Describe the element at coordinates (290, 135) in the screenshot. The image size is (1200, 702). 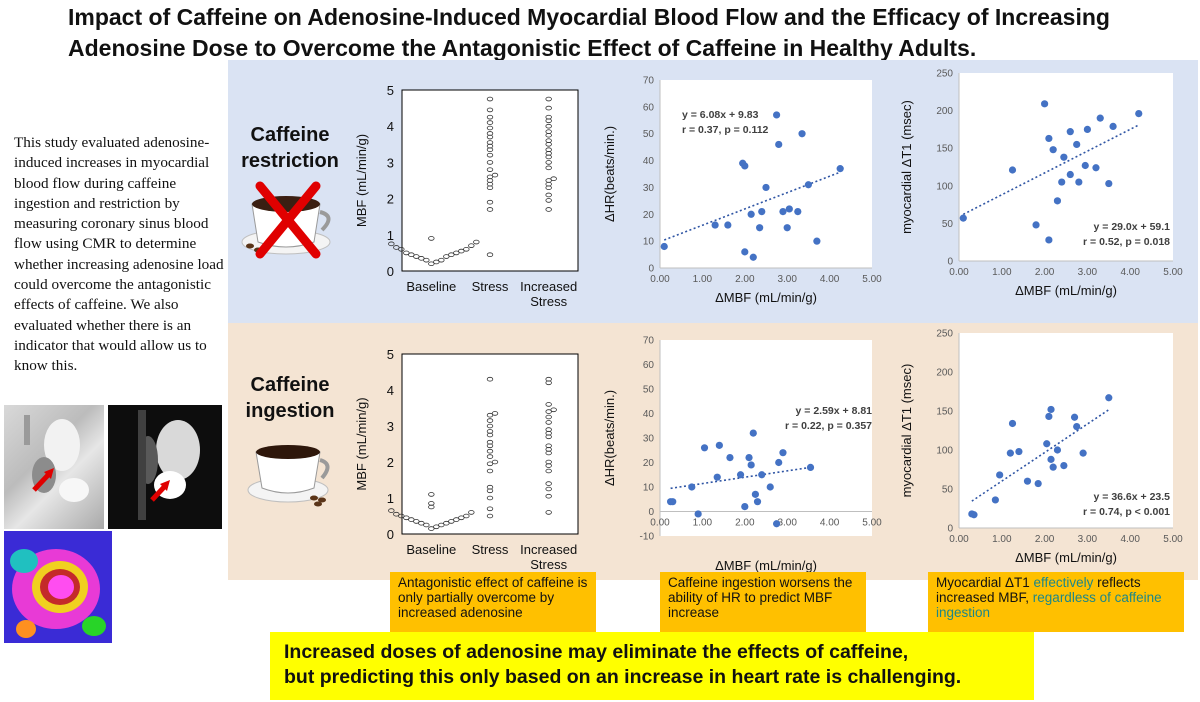
I see `restriction-label-line-1: Caffeine` at that location.